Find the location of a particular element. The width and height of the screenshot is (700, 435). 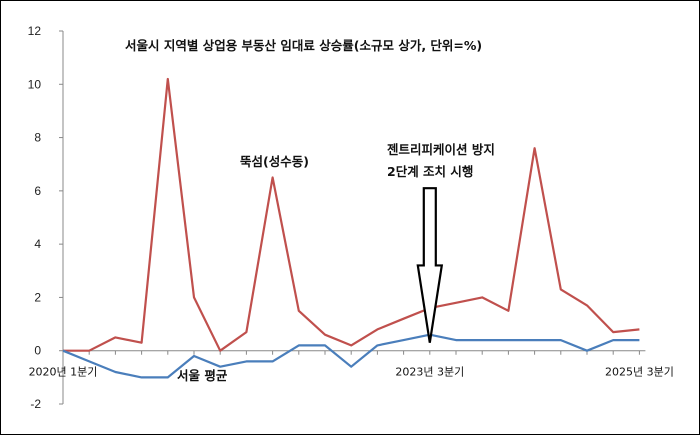

y-tick-label: 0 is located at coordinates (37, 351).